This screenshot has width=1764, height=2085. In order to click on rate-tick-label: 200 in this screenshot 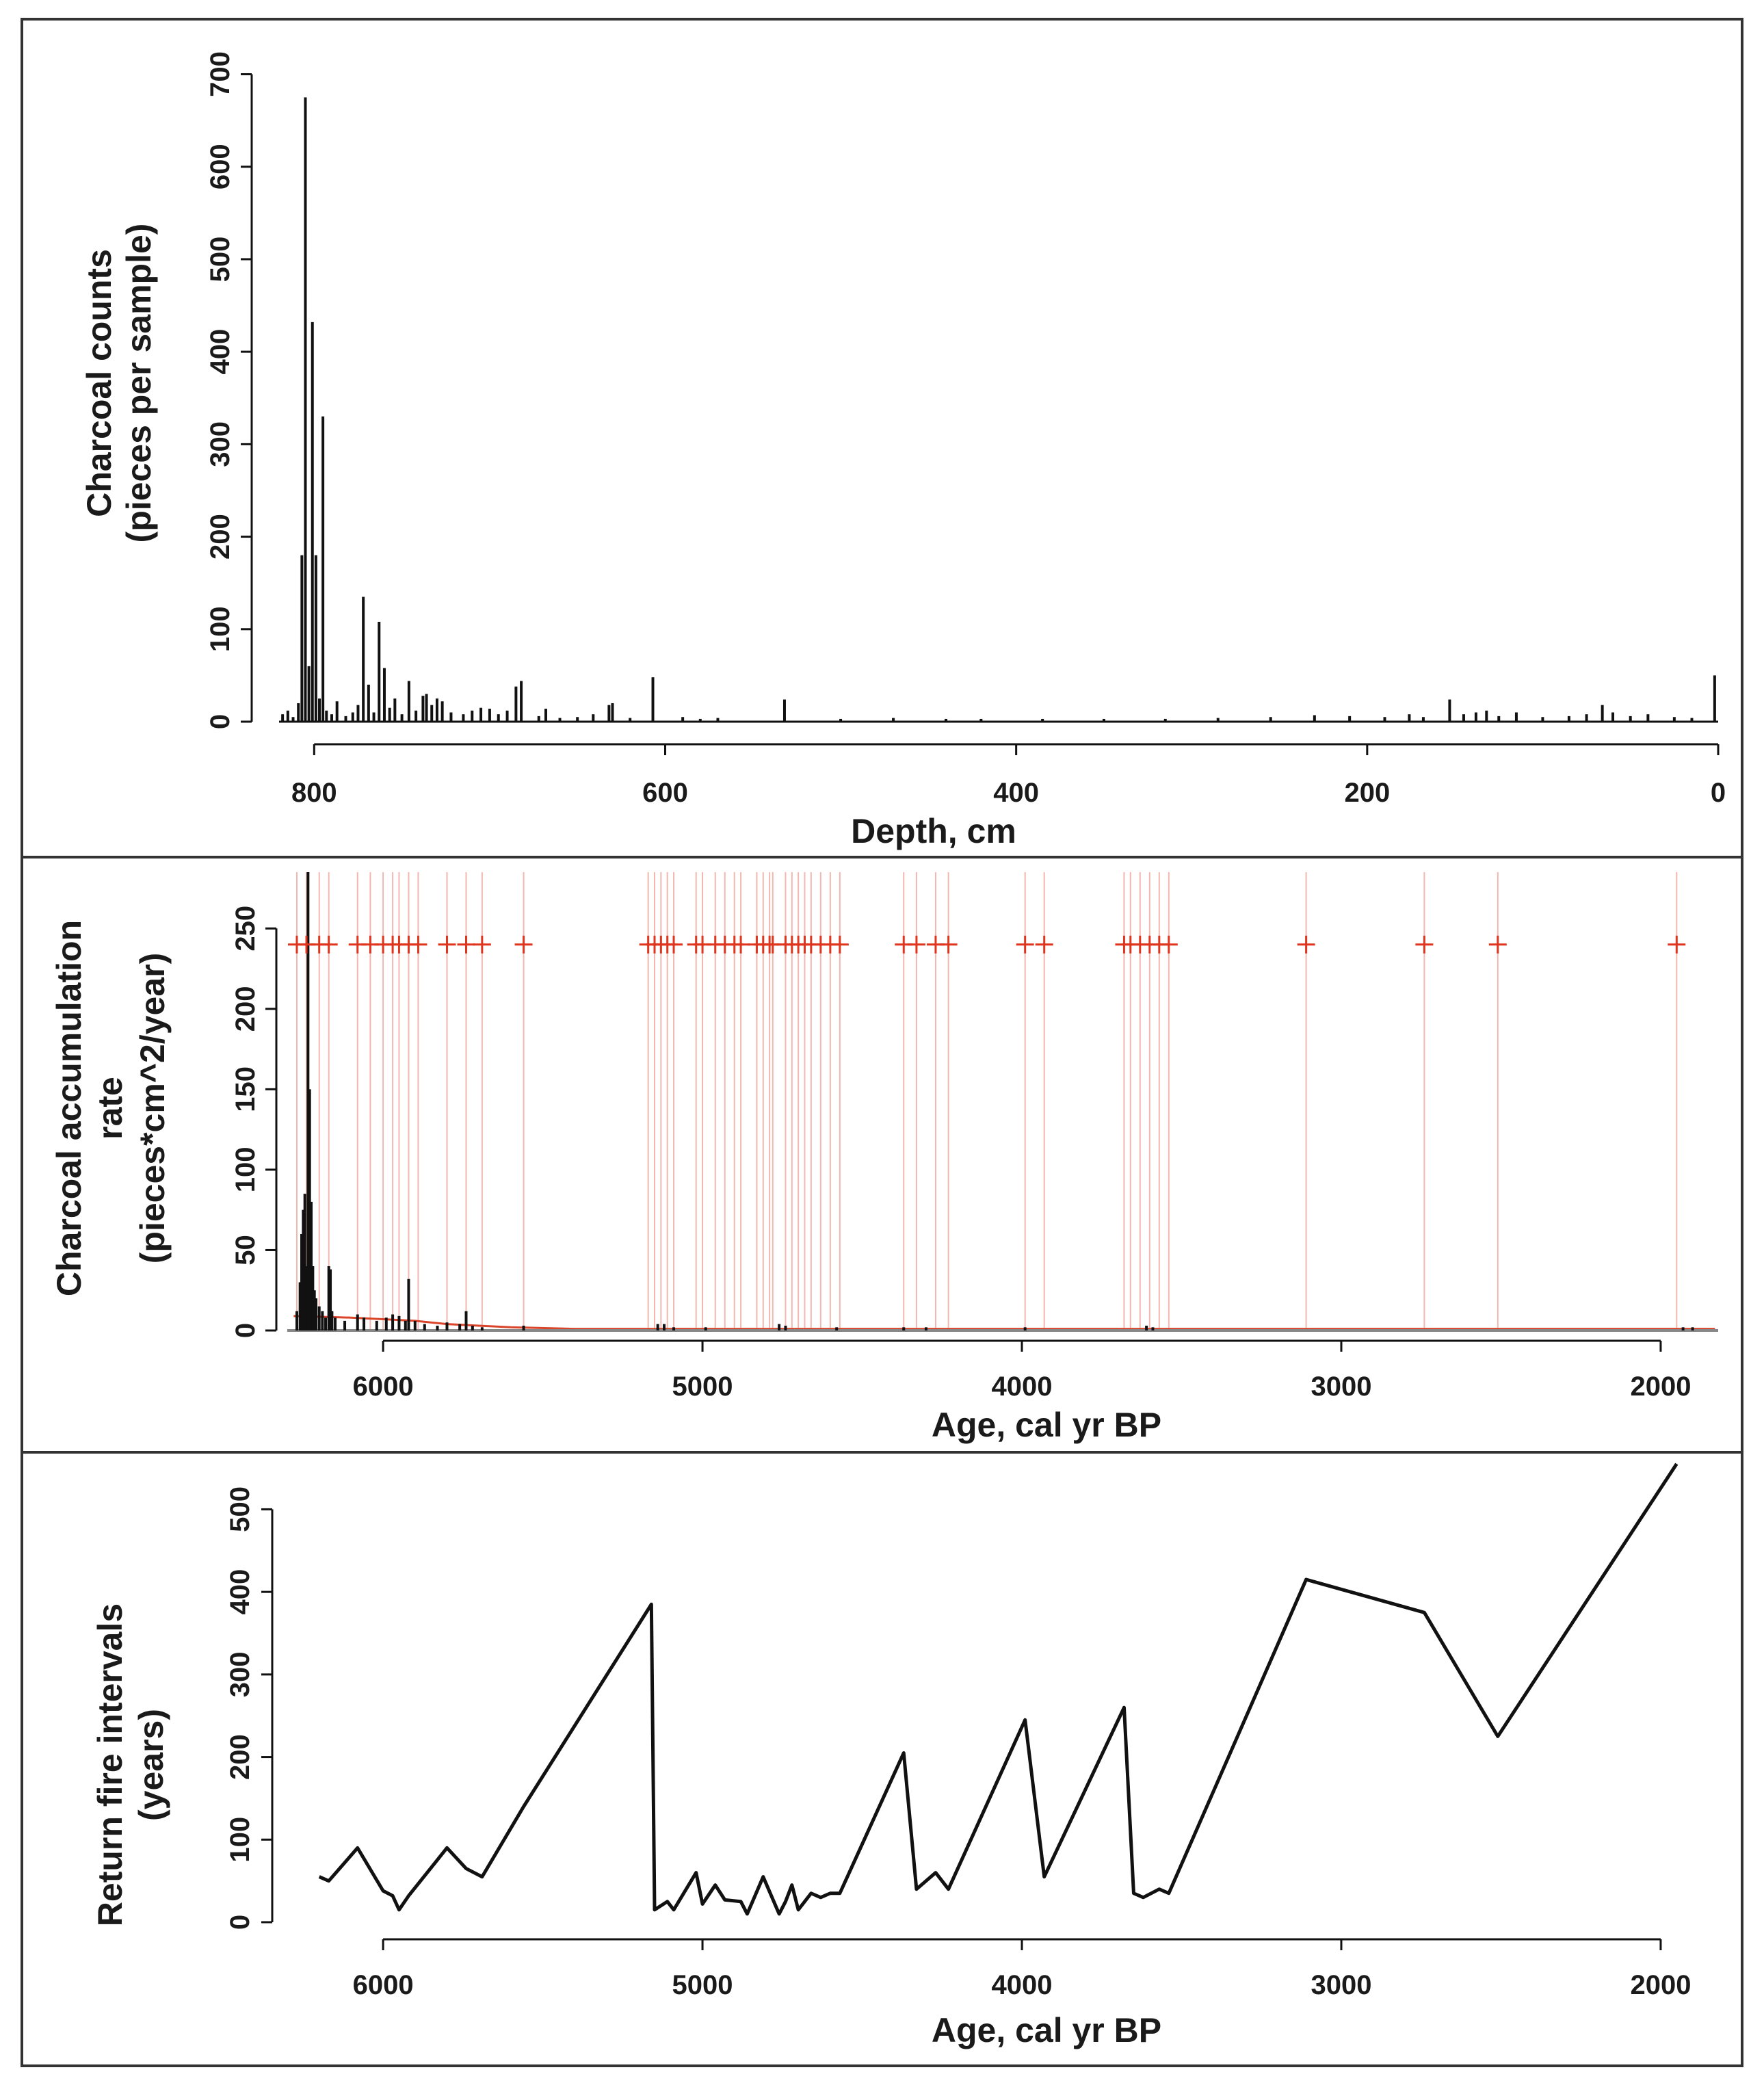, I will do `click(246, 1009)`.